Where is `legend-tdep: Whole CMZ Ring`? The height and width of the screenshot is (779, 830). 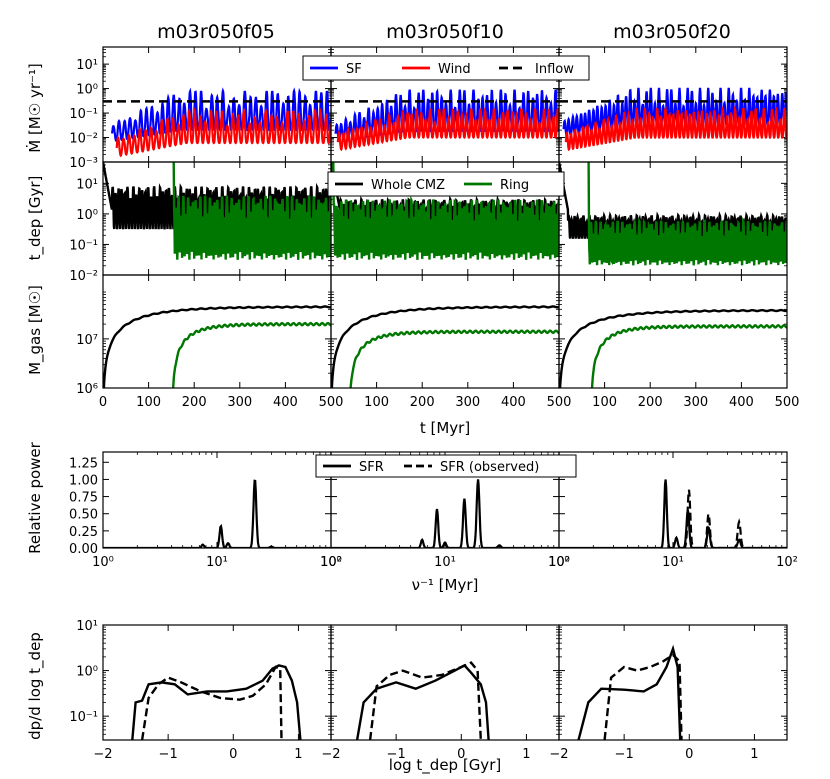 legend-tdep: Whole CMZ Ring is located at coordinates (446, 184).